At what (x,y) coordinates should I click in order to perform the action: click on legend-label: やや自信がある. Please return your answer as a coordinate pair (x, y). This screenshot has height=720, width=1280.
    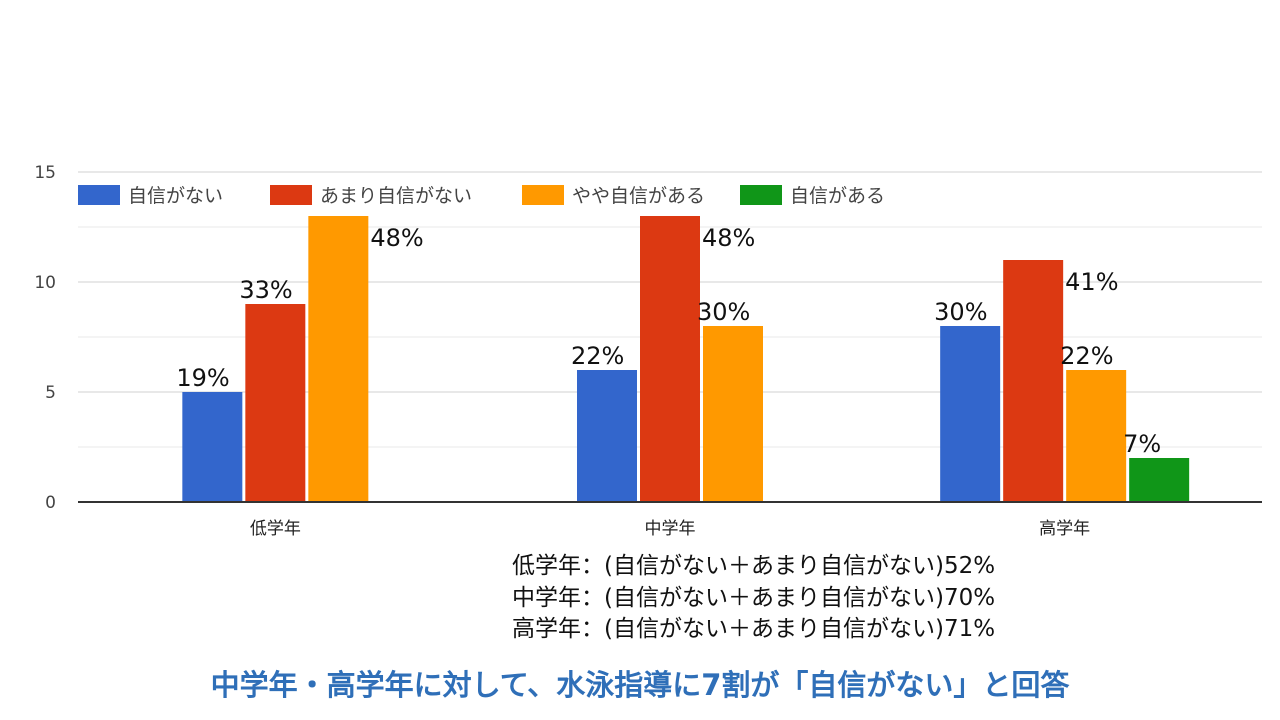
    Looking at the image, I should click on (638, 196).